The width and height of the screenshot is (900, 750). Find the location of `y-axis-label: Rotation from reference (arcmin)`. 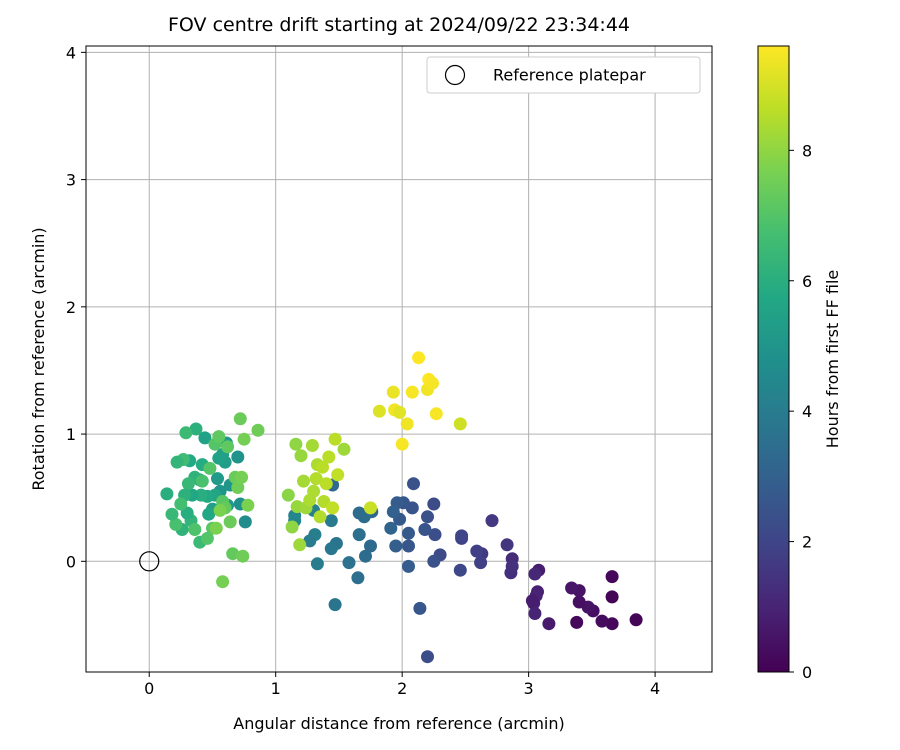

y-axis-label: Rotation from reference (arcmin) is located at coordinates (38, 358).